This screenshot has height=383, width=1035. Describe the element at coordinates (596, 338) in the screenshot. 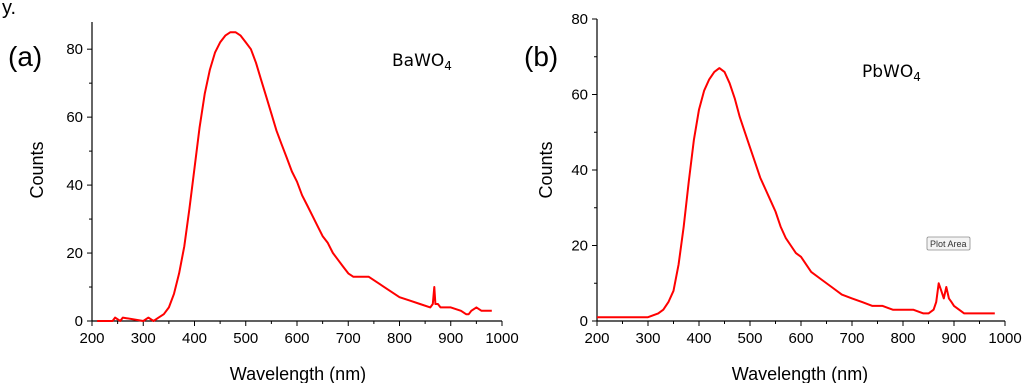

I see `chart-1-x-tick-label-0: 200` at that location.